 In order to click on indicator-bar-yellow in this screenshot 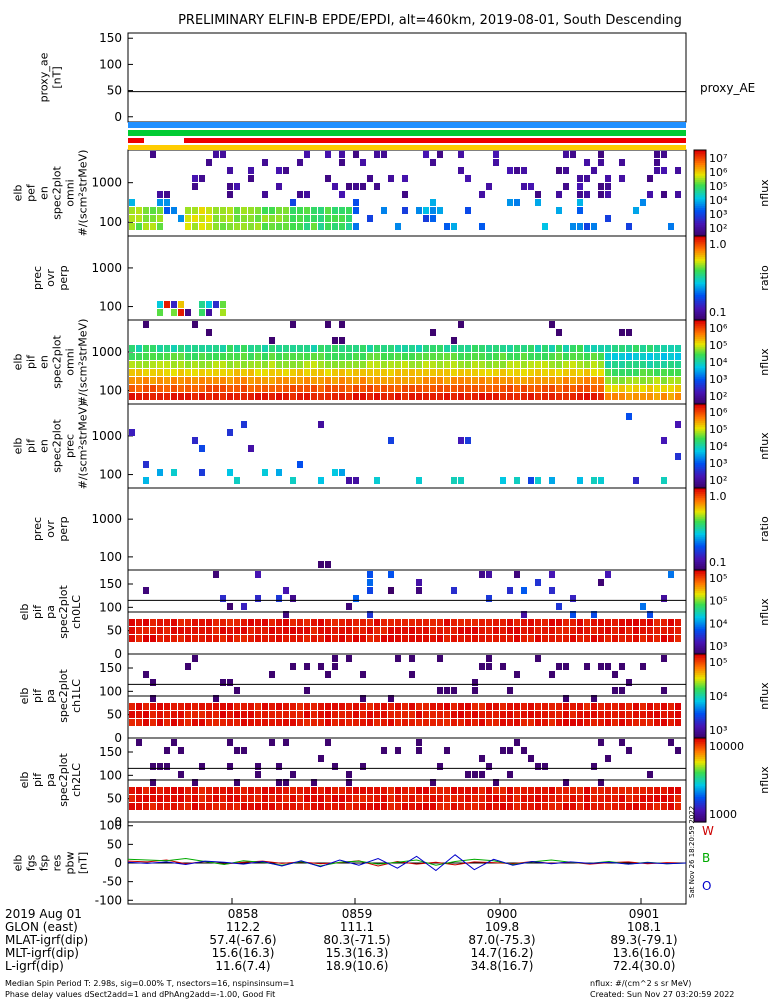, I will do `click(407, 147)`.